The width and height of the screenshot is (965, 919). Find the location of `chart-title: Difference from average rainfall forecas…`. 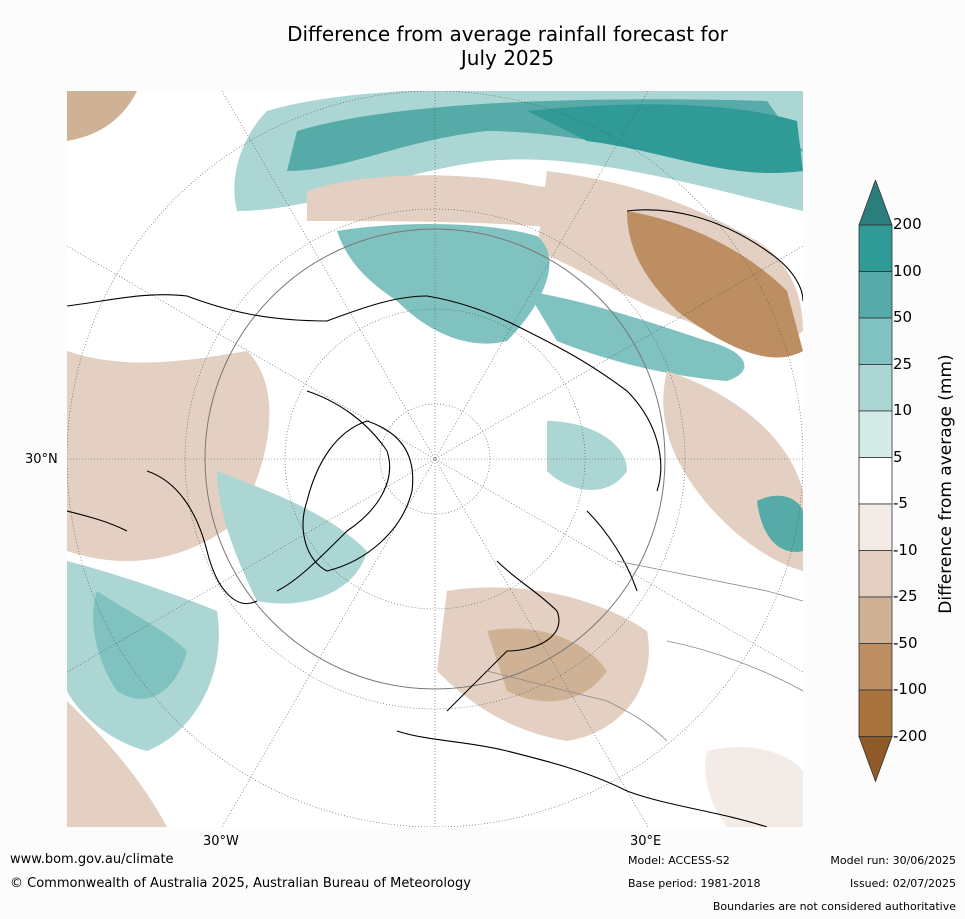

chart-title: Difference from average rainfall forecas… is located at coordinates (507, 46).